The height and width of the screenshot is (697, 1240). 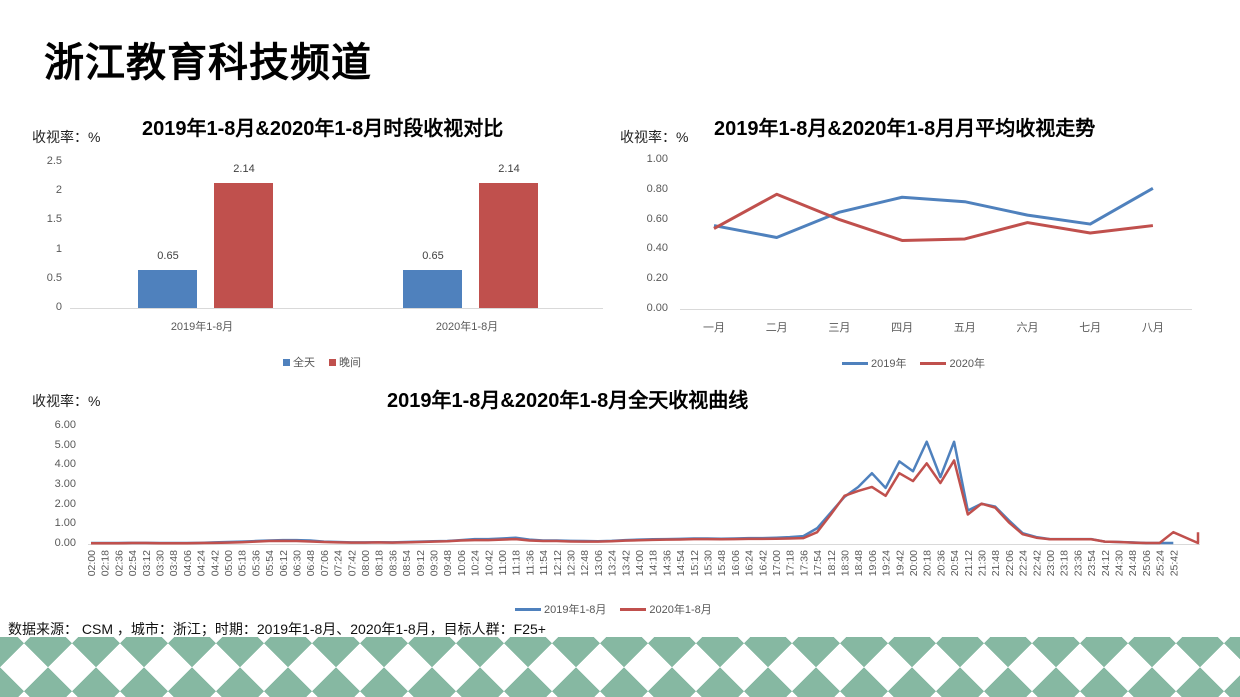 I want to click on x-time-label: 07:06, so click(x=325, y=563).